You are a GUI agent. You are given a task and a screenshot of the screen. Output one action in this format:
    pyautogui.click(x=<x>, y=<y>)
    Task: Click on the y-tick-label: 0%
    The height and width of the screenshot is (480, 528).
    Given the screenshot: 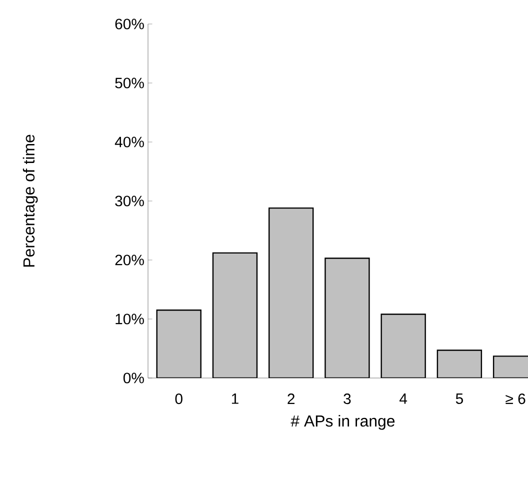 What is the action you would take?
    pyautogui.click(x=133, y=378)
    